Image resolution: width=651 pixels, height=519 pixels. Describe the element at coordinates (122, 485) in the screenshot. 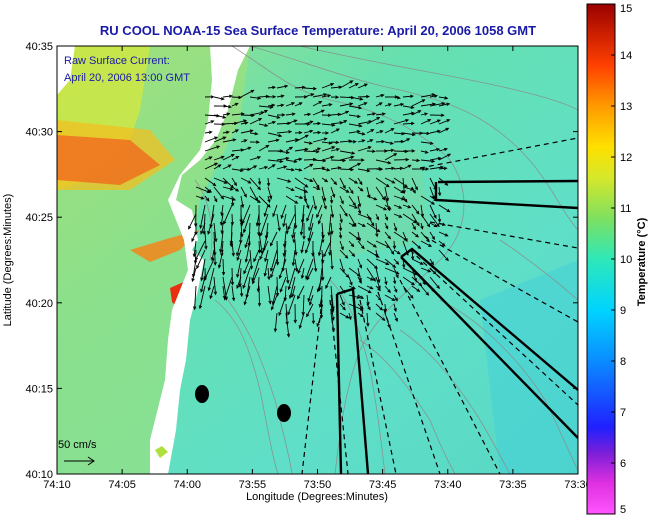

I see `x-tick-label: 74:05` at that location.